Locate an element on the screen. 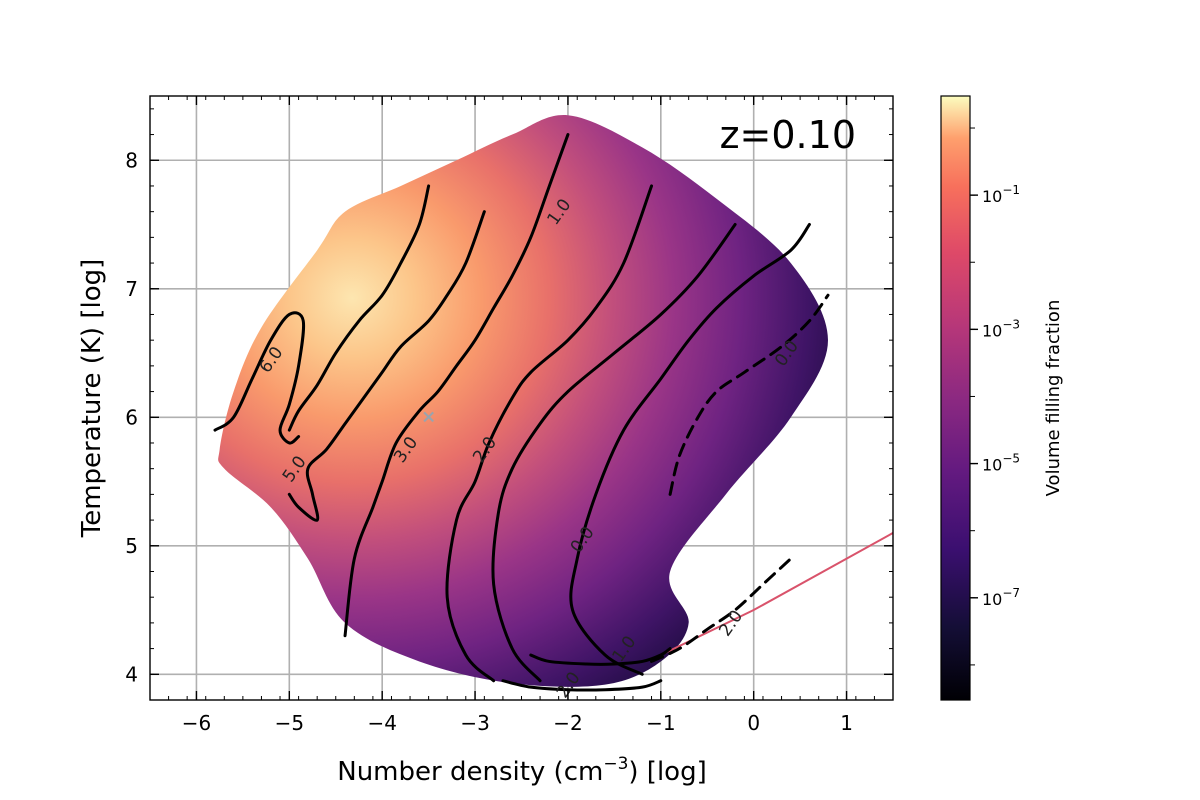  y-tick-label: 7 is located at coordinates (131, 289).